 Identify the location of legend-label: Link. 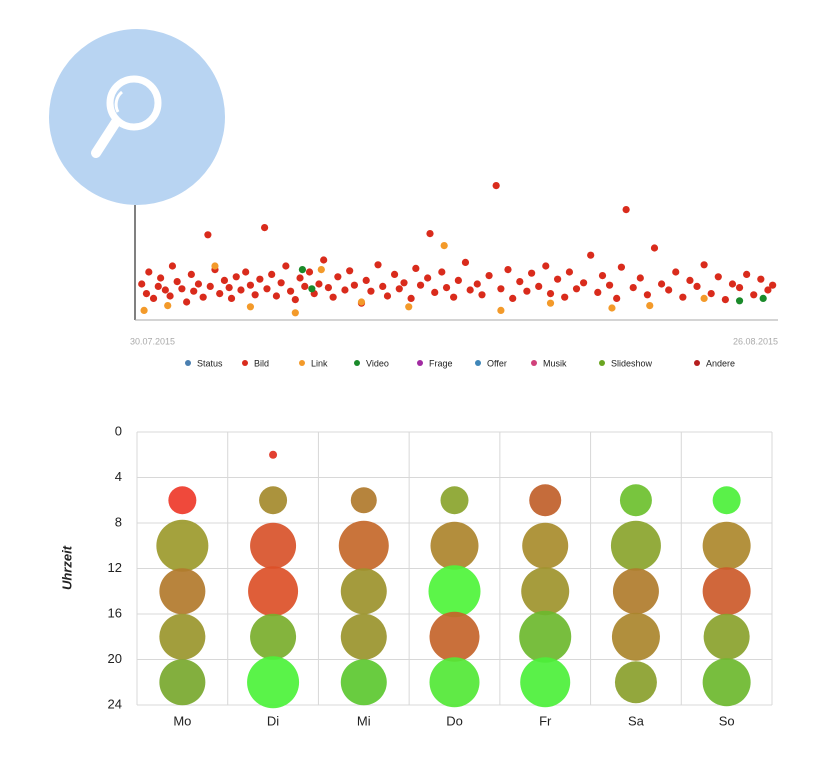
(319, 363).